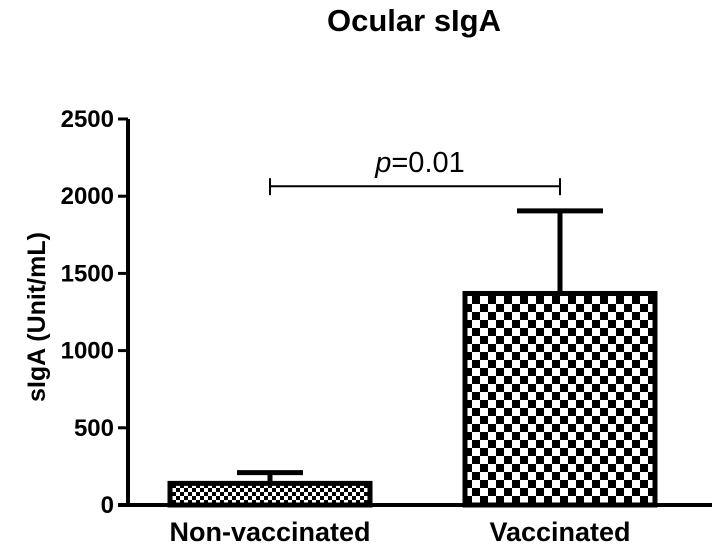 The image size is (716, 554). What do you see at coordinates (414, 20) in the screenshot?
I see `chart-title: Ocular sIgA` at bounding box center [414, 20].